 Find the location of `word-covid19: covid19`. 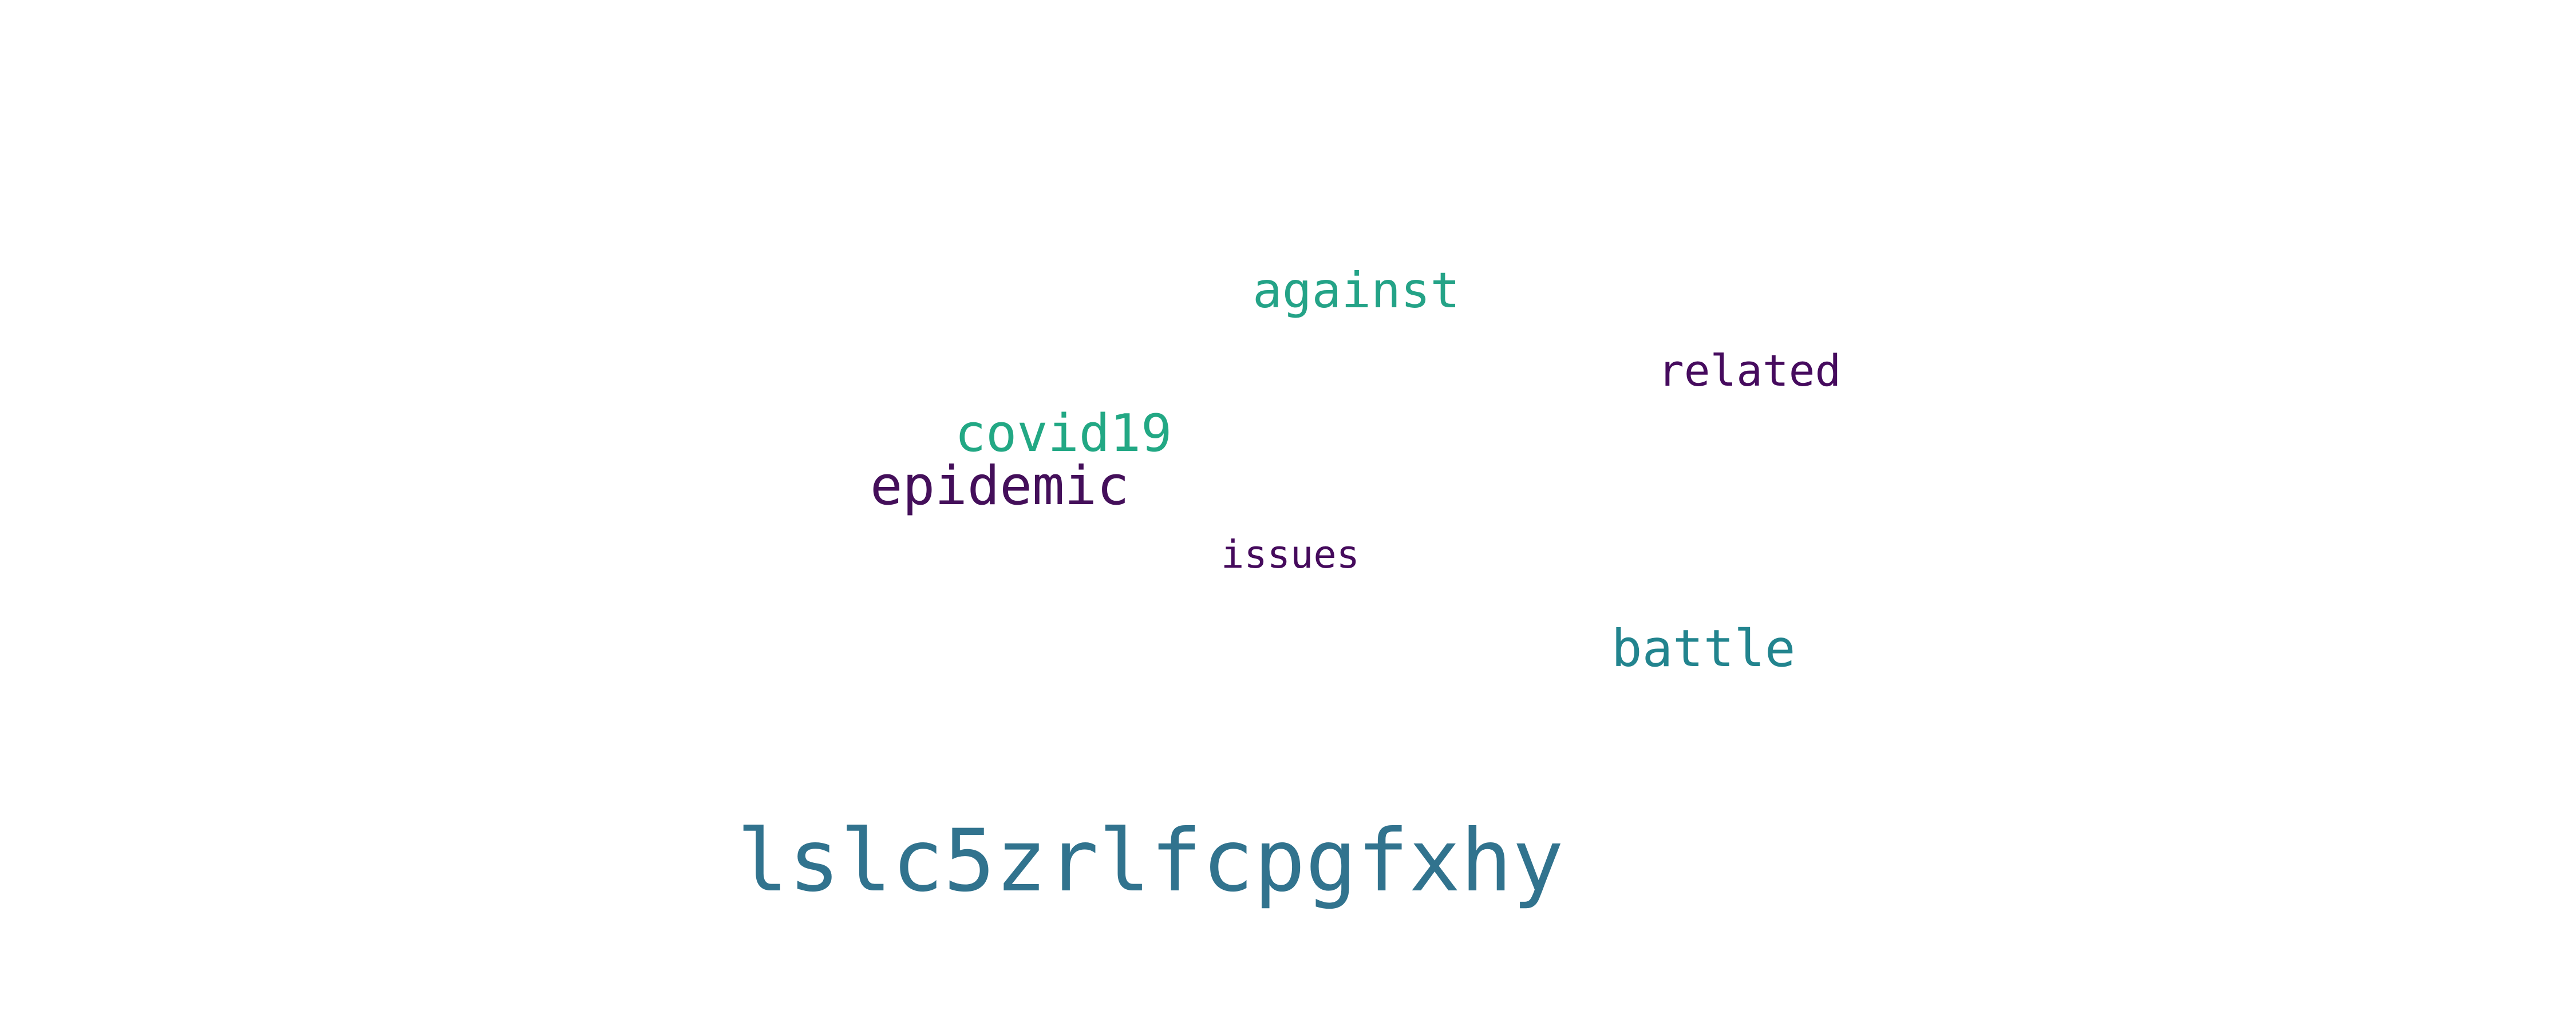

word-covid19: covid19 is located at coordinates (1063, 433).